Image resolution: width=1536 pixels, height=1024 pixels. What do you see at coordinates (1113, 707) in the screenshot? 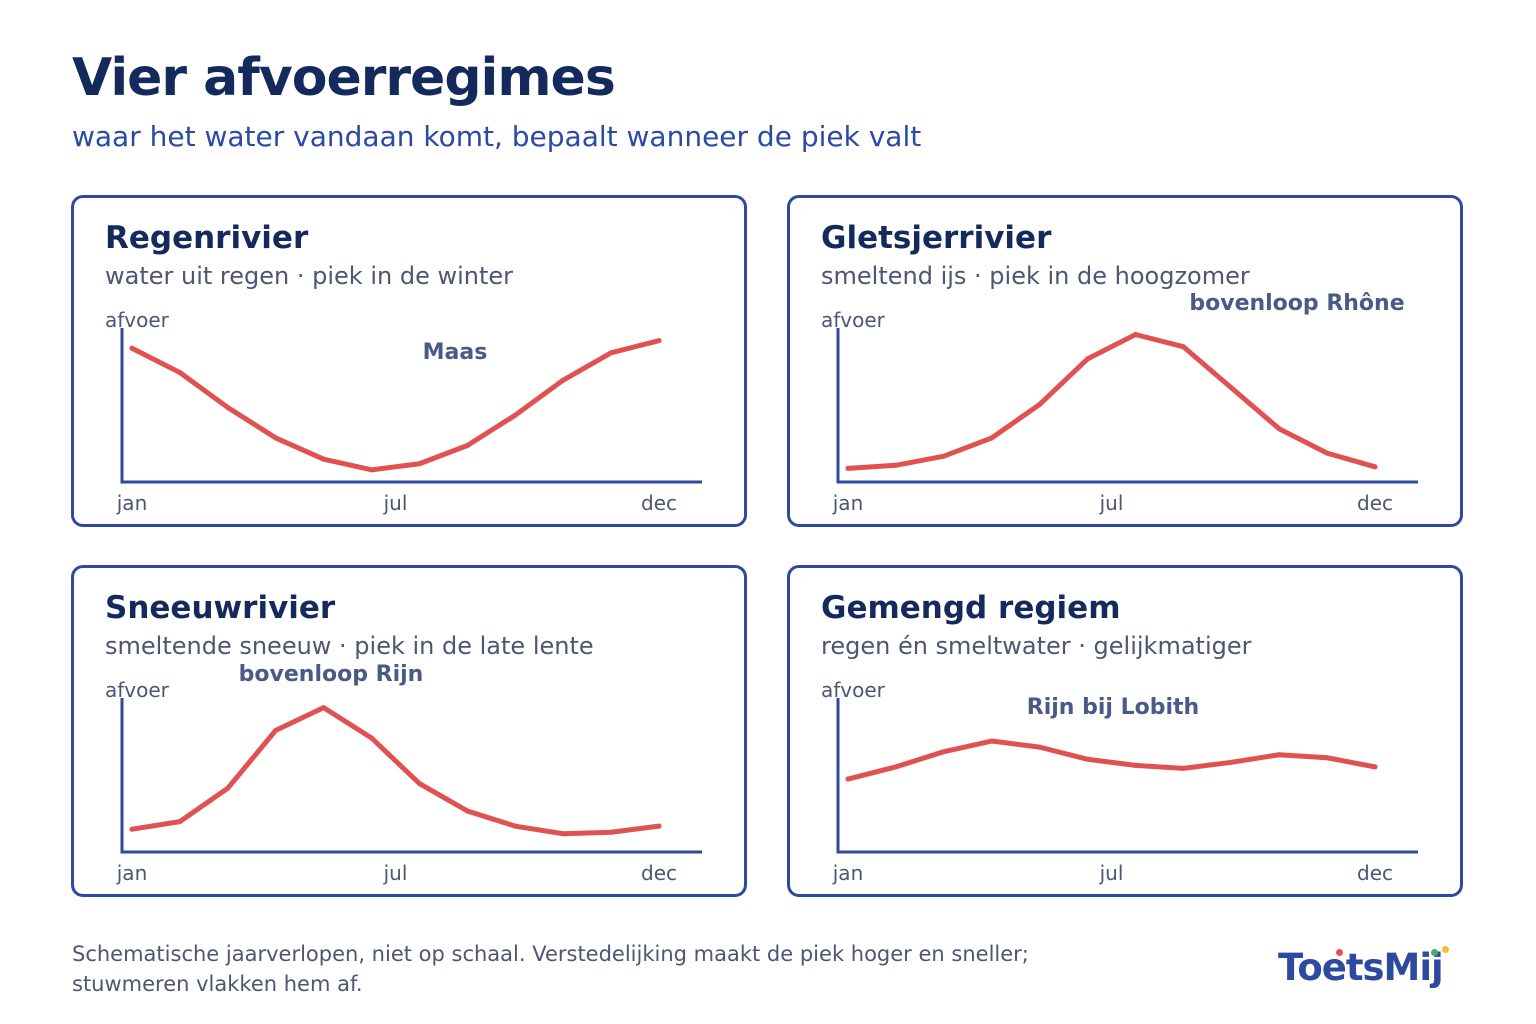
I see `river-annotation: Rijn bij Lobith` at bounding box center [1113, 707].